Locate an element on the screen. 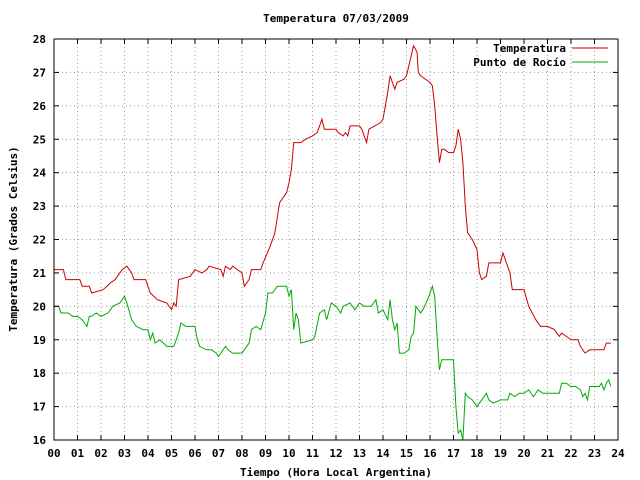 Image resolution: width=640 pixels, height=480 pixels. x-tick-label: 20 is located at coordinates (523, 453).